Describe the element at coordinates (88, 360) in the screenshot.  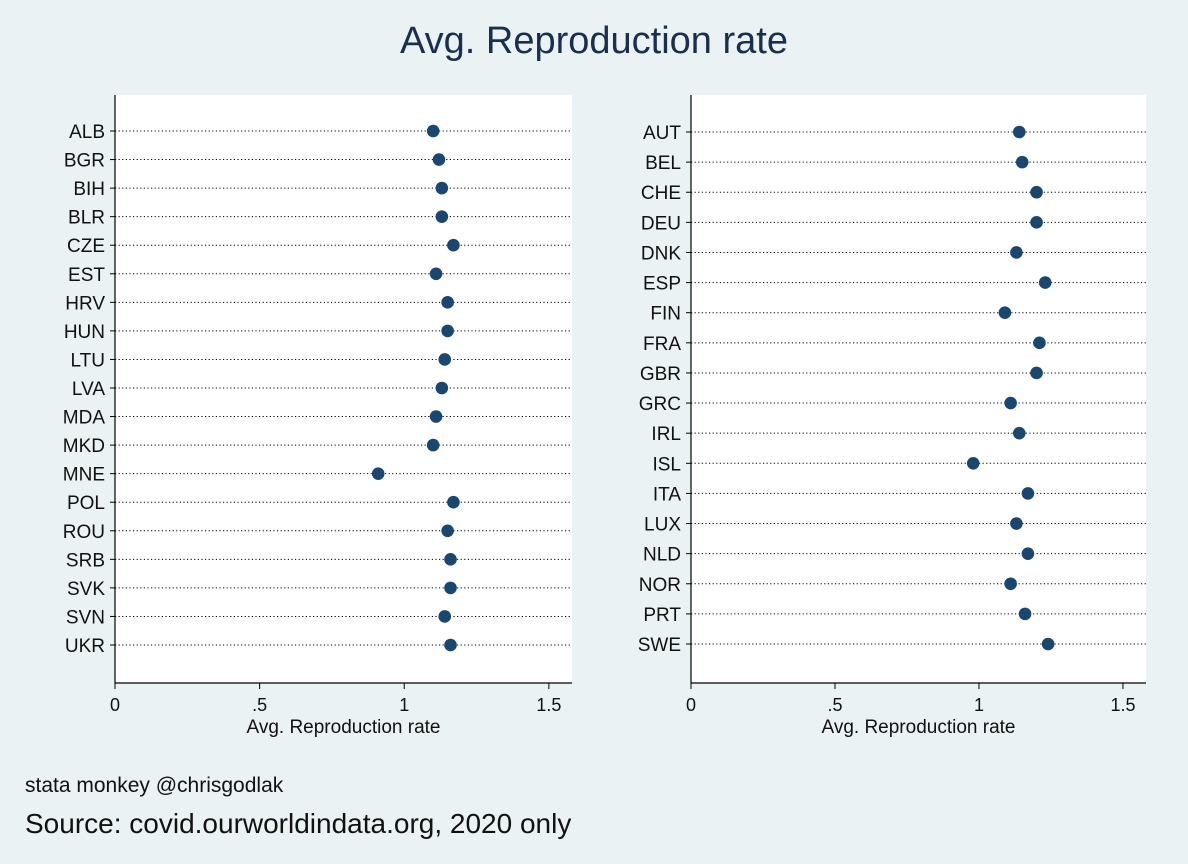
I see `category-label: LTU` at that location.